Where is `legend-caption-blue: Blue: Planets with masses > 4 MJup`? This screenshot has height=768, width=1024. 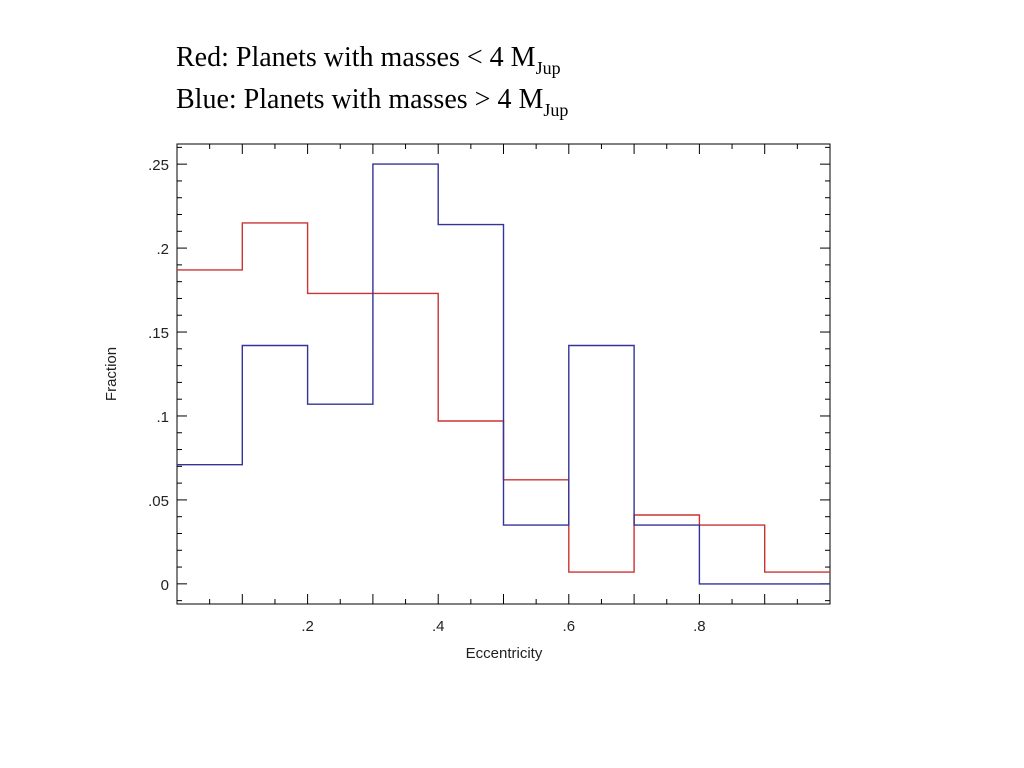 legend-caption-blue: Blue: Planets with masses > 4 MJup is located at coordinates (372, 102).